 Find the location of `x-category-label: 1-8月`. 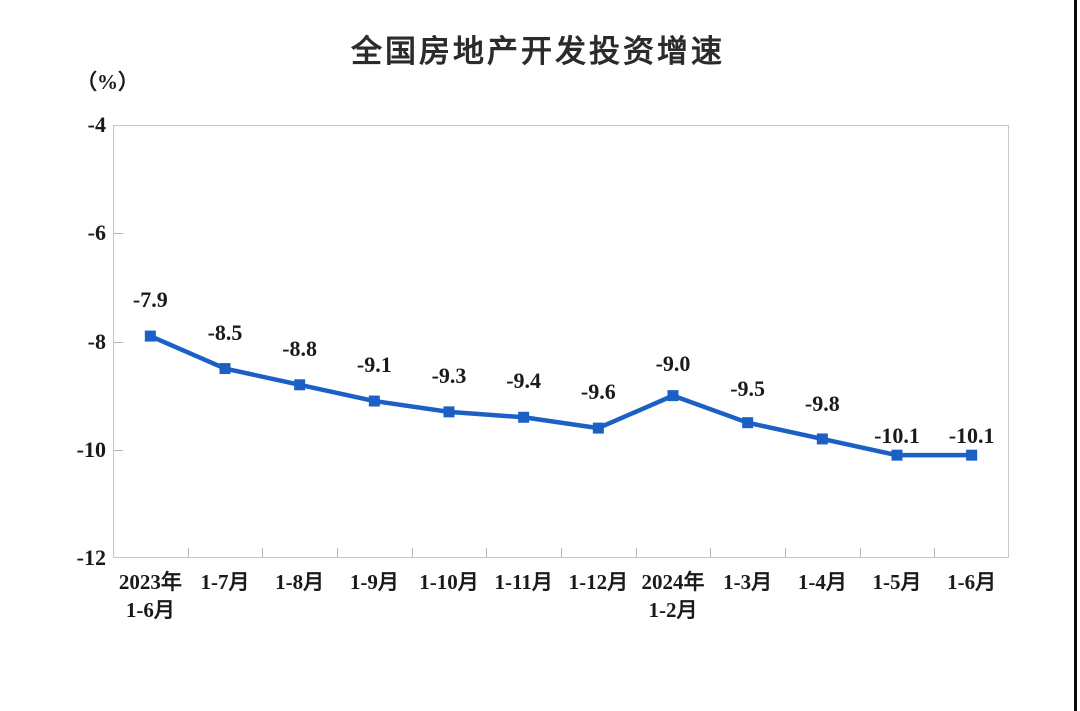

x-category-label: 1-8月 is located at coordinates (300, 582).